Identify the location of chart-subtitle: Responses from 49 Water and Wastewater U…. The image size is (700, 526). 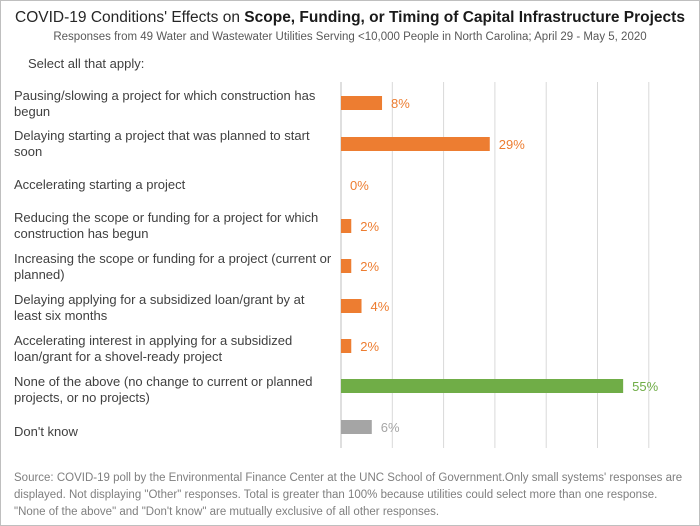
(350, 37).